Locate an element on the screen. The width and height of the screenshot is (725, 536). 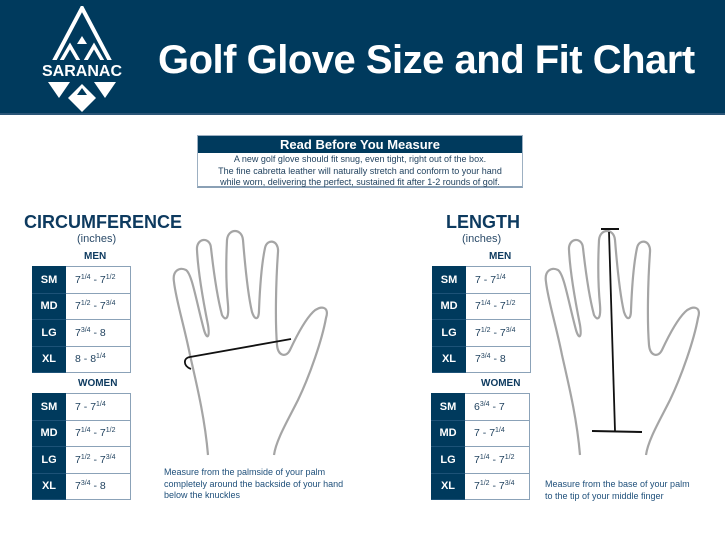
caption-line: Measure from the base of your palm is located at coordinates (617, 484).